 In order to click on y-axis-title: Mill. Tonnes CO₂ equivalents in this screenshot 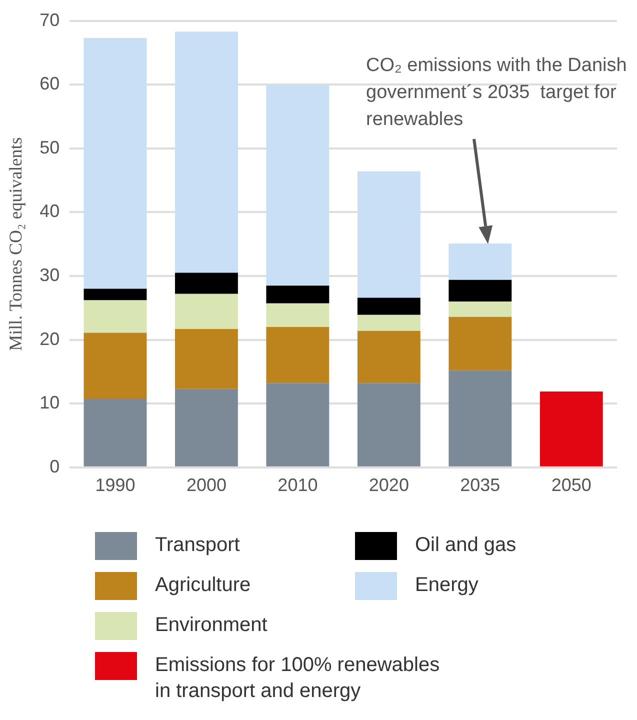, I will do `click(16, 244)`.